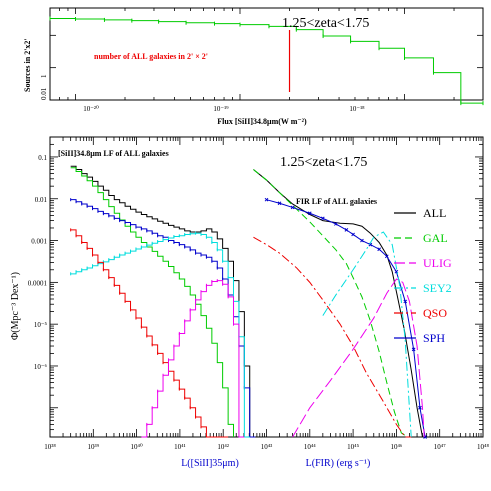 Image resolution: width=491 pixels, height=491 pixels. I want to click on x-tick-label: 10³⁹, so click(94, 447).